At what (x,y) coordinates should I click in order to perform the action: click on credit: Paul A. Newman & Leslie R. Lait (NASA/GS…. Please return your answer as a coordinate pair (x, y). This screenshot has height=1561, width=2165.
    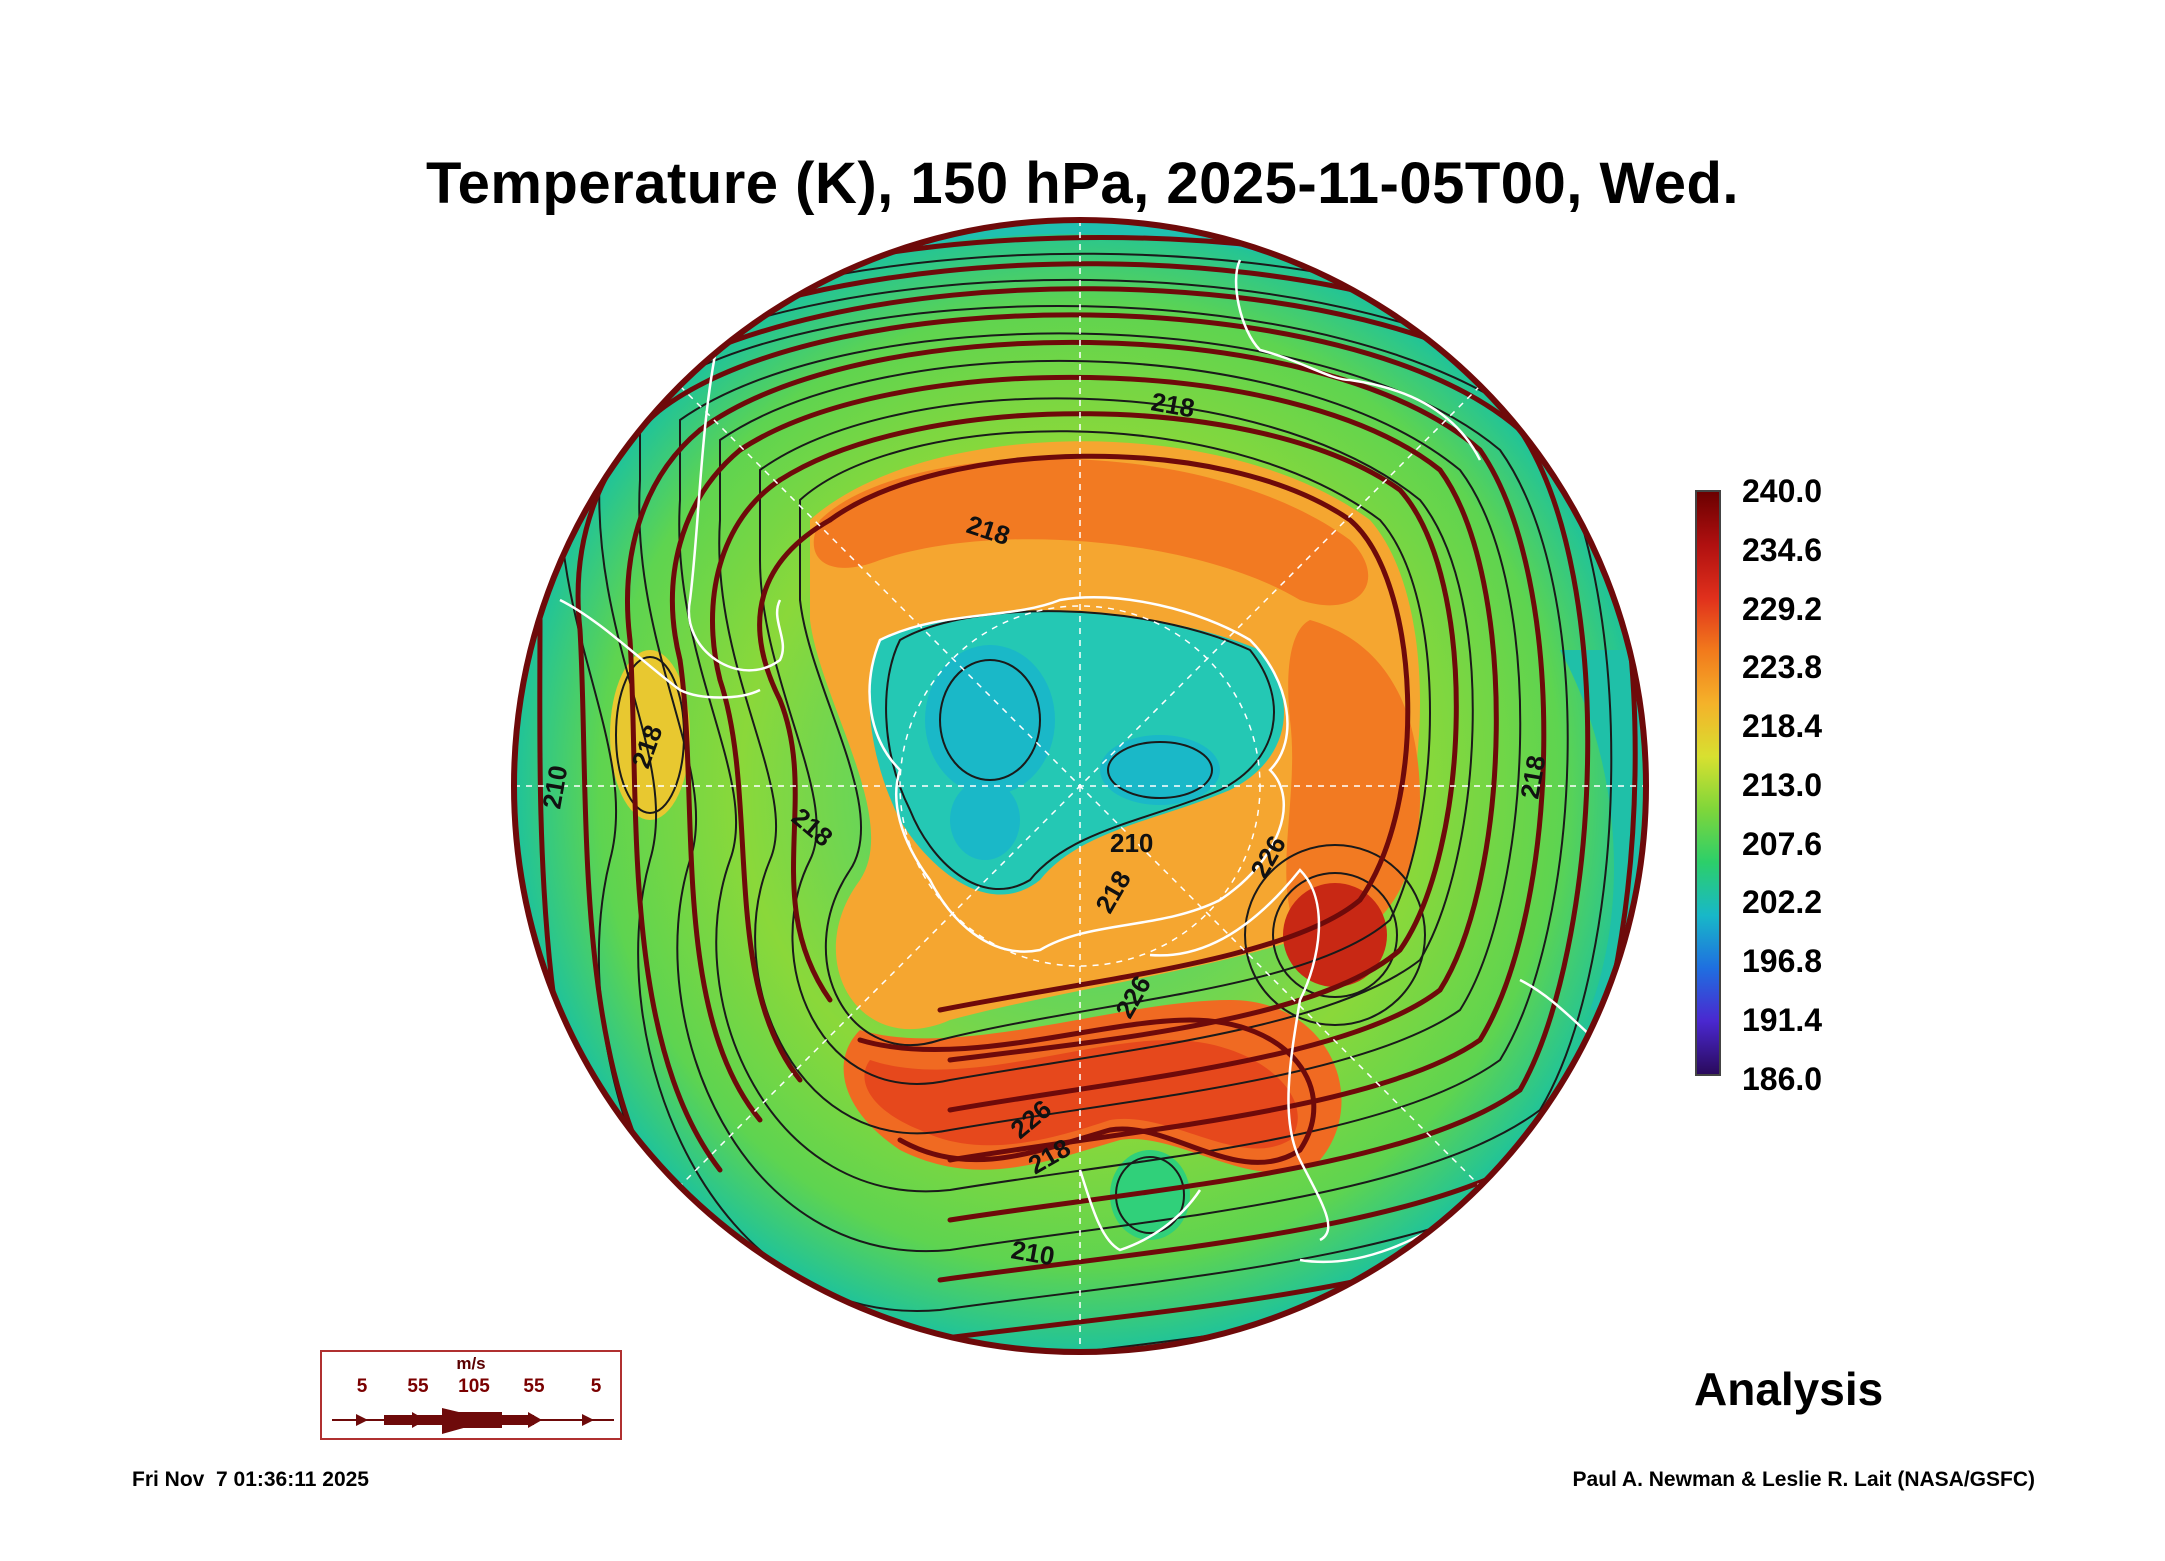
    Looking at the image, I should click on (1803, 1479).